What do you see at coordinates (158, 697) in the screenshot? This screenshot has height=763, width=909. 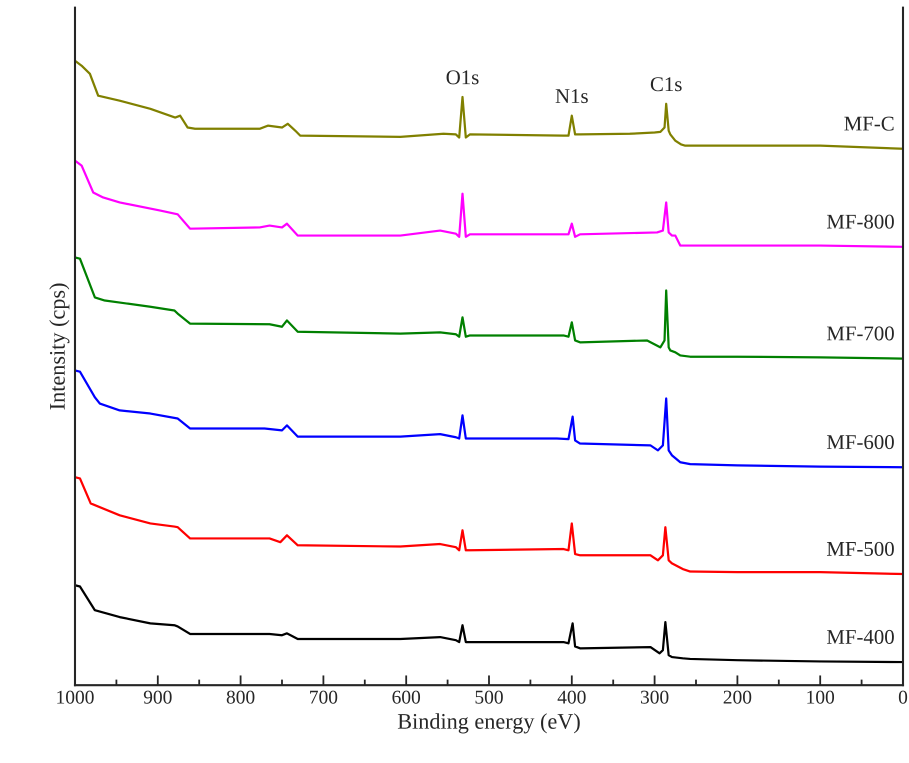 I see `x-tick-label: 900` at bounding box center [158, 697].